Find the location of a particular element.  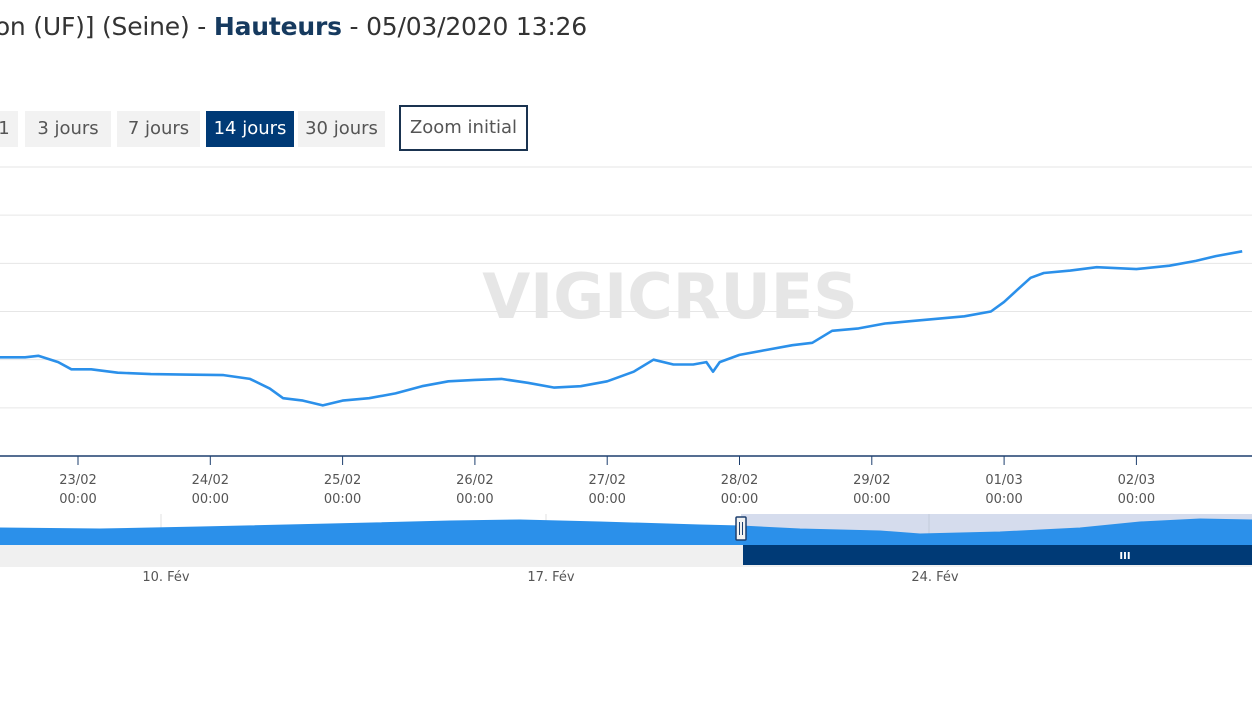

range-button-7-jours: 7 jours is located at coordinates (158, 129).